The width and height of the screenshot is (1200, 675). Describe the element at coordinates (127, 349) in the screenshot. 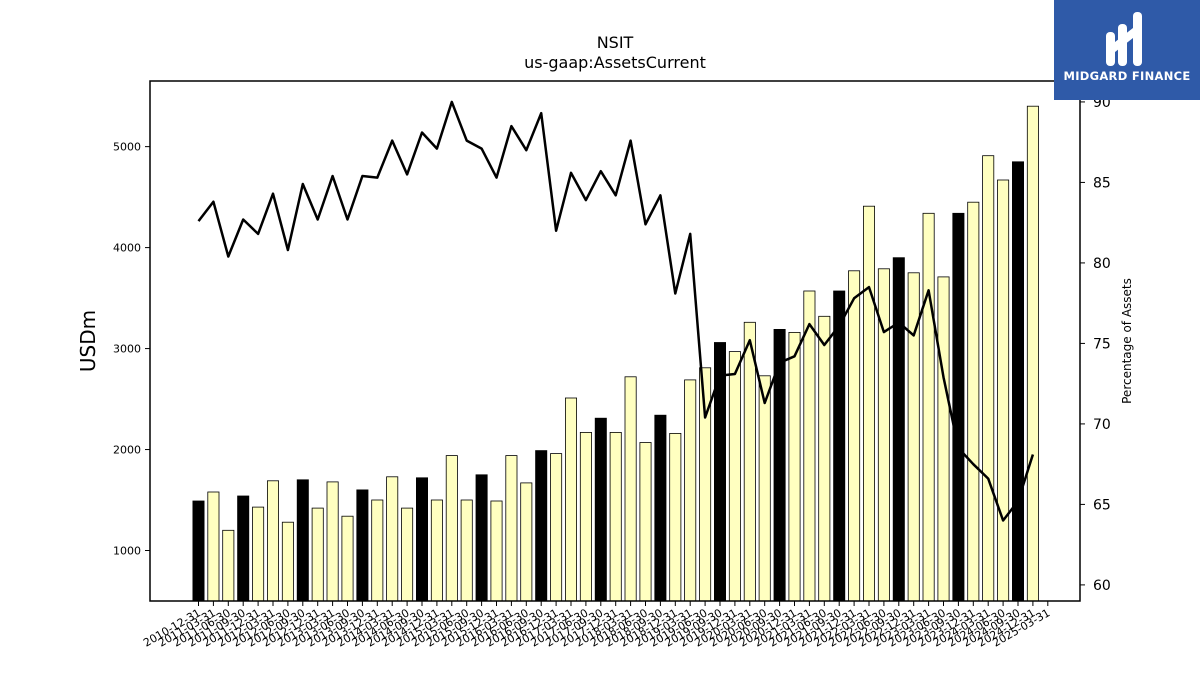

I see `y-tick-label: 3000` at that location.